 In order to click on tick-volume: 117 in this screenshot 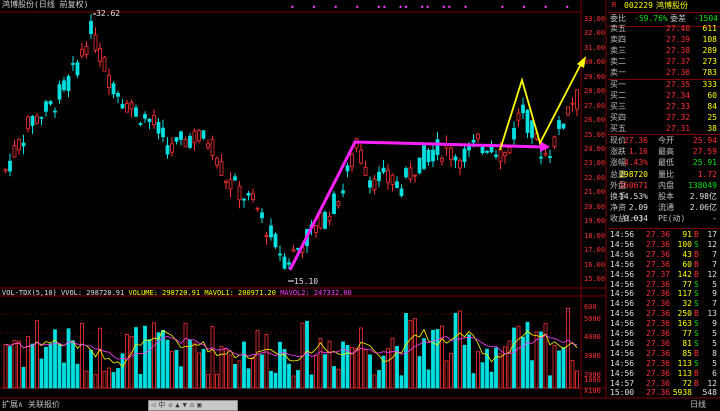, I will do `click(684, 294)`.